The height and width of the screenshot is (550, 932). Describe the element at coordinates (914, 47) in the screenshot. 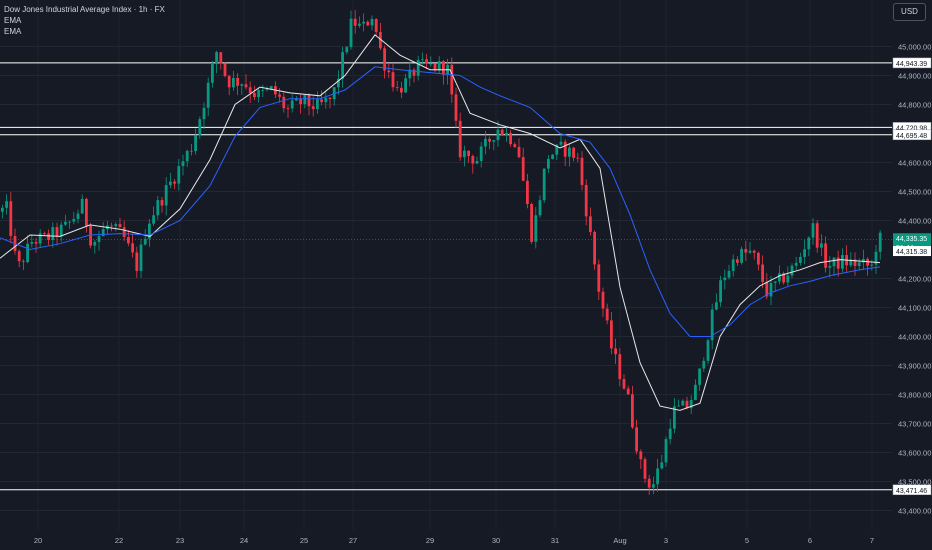

I see `y-tick-label: 45,000.00` at that location.